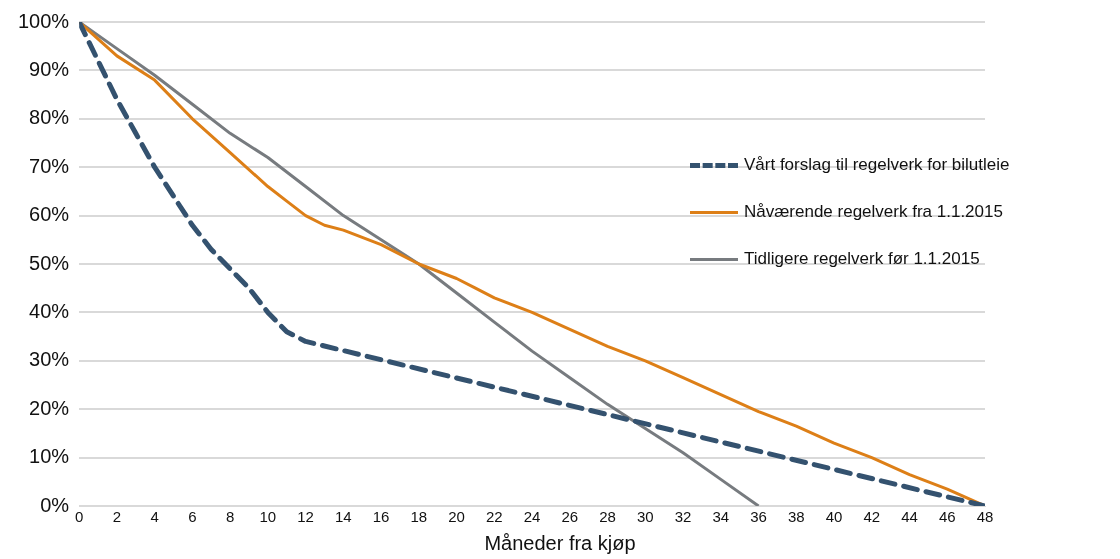 Image resolution: width=1120 pixels, height=559 pixels. I want to click on x-tick-label: 6, so click(192, 517).